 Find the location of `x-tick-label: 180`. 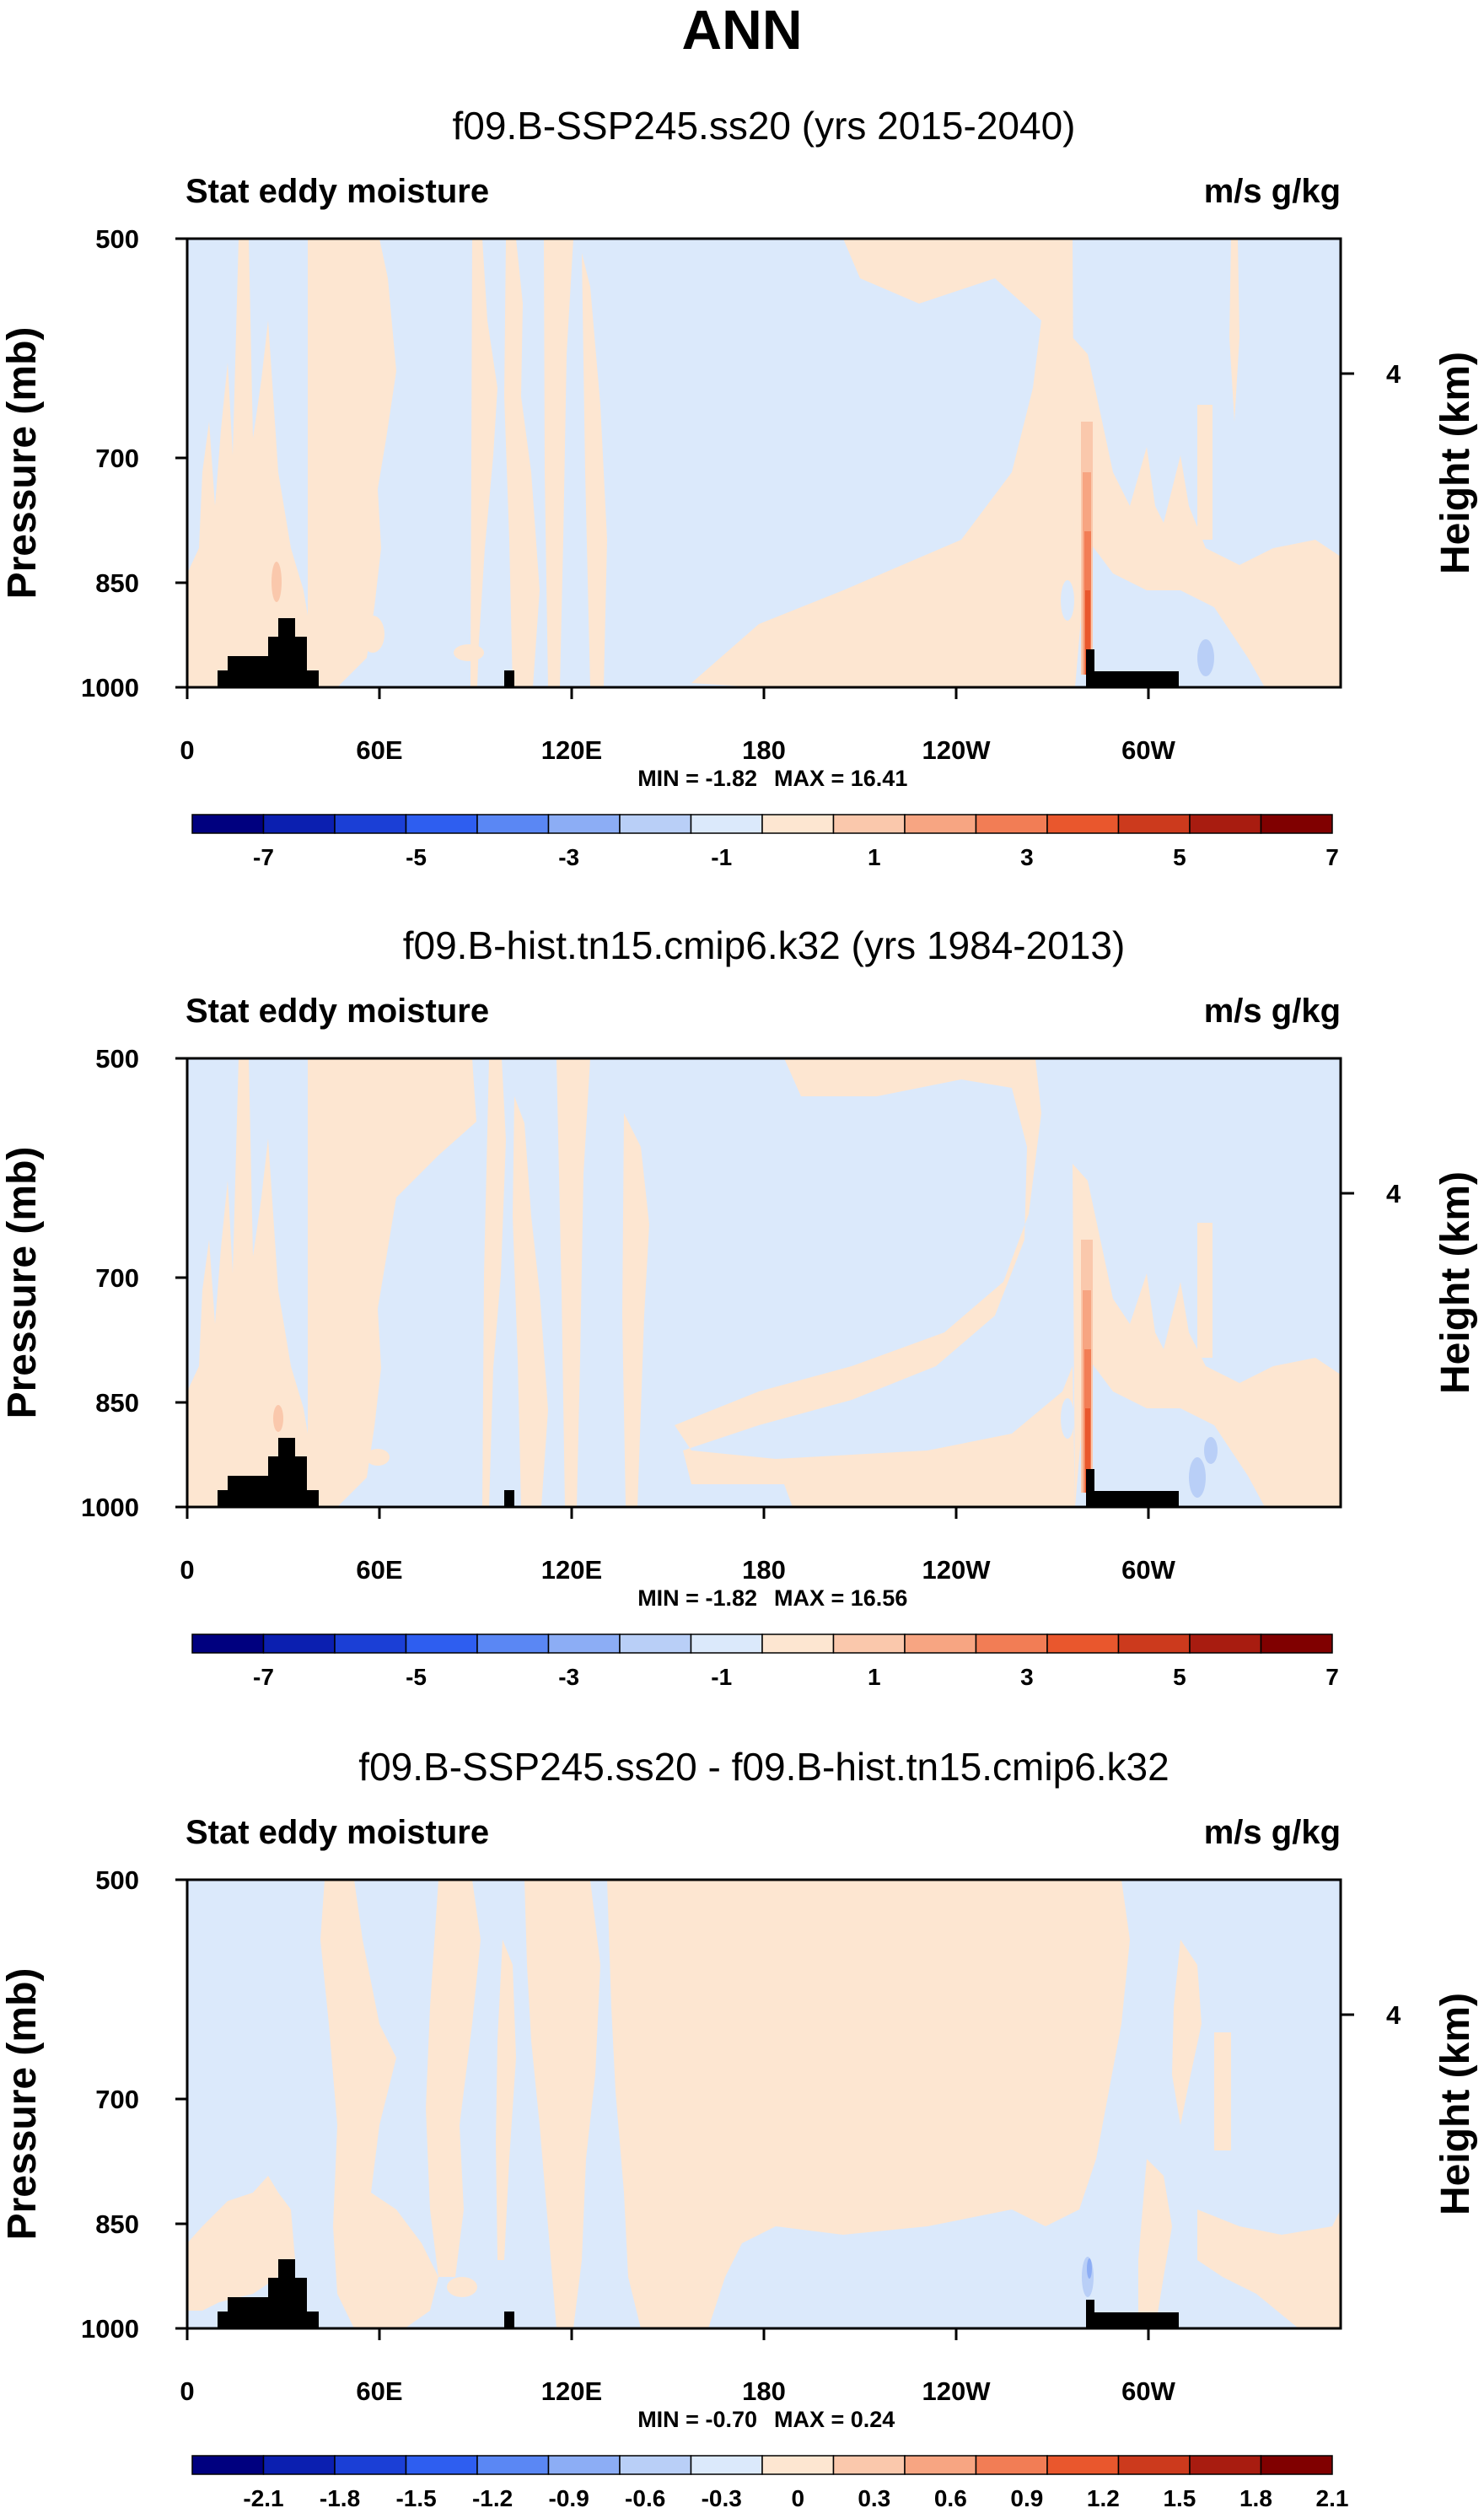

x-tick-label: 180 is located at coordinates (764, 2391).